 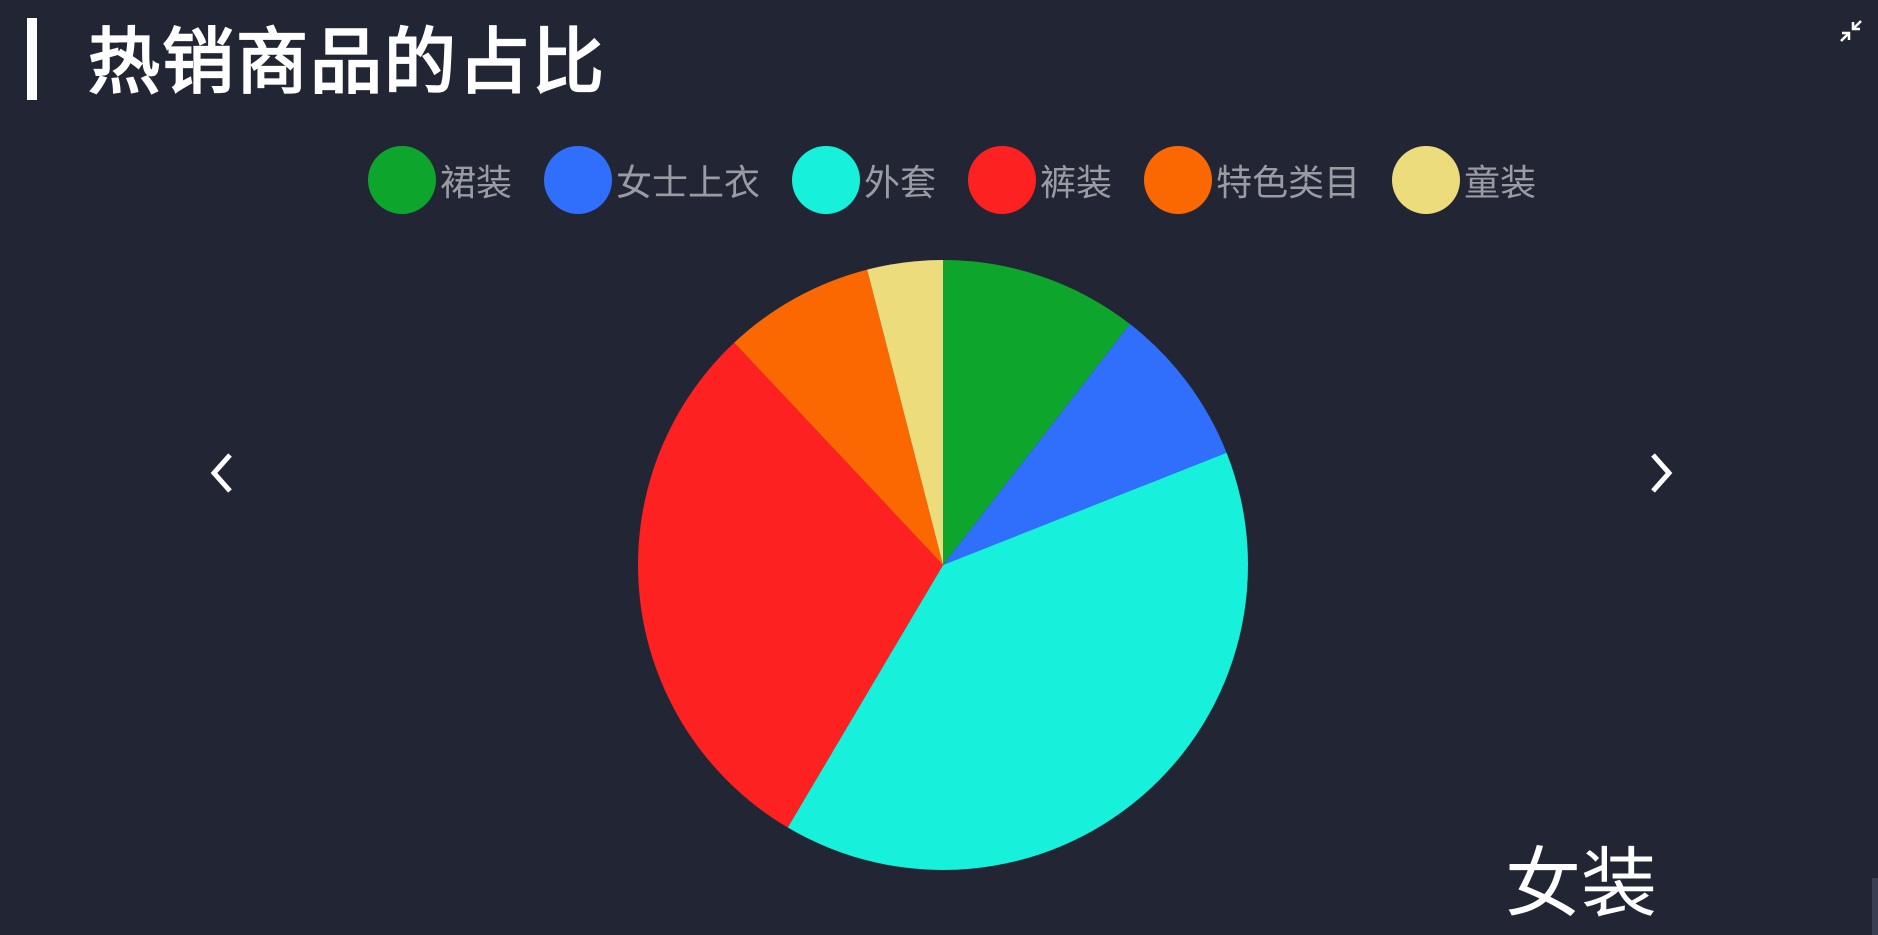 I want to click on legend-label: 童装, so click(x=1500, y=183).